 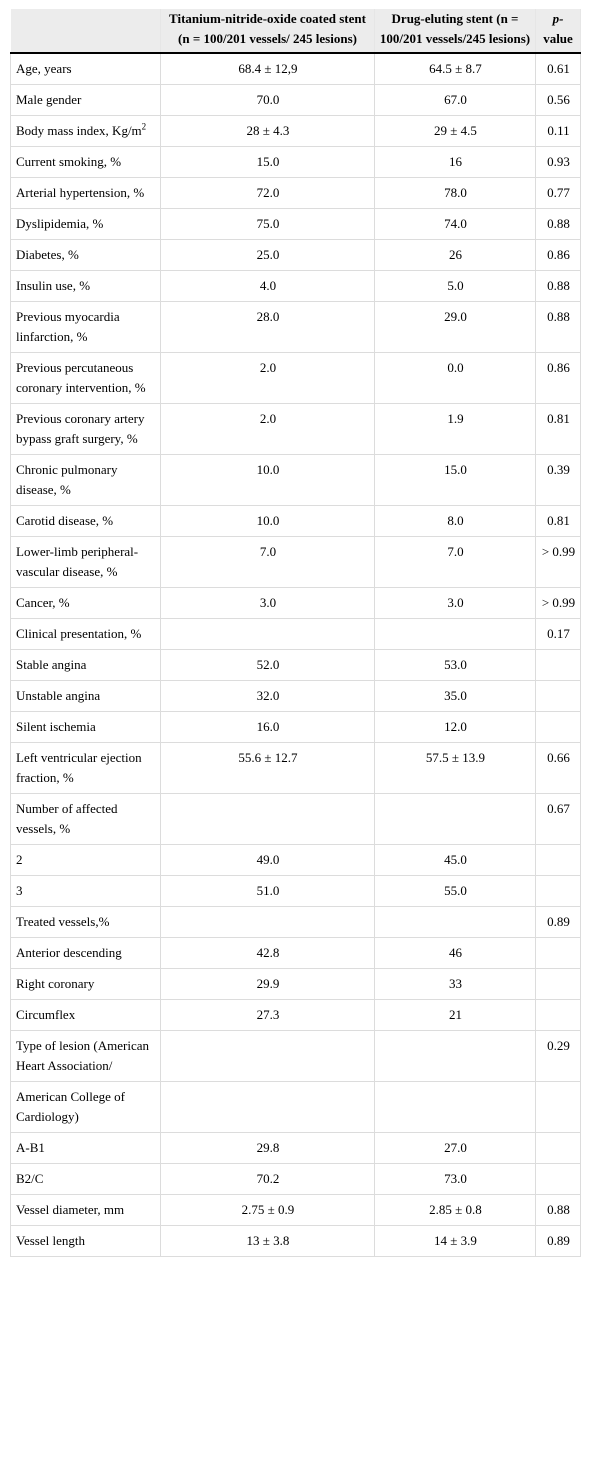 I want to click on cell-drug-eluting-stent-text: 35.0, so click(x=455, y=695).